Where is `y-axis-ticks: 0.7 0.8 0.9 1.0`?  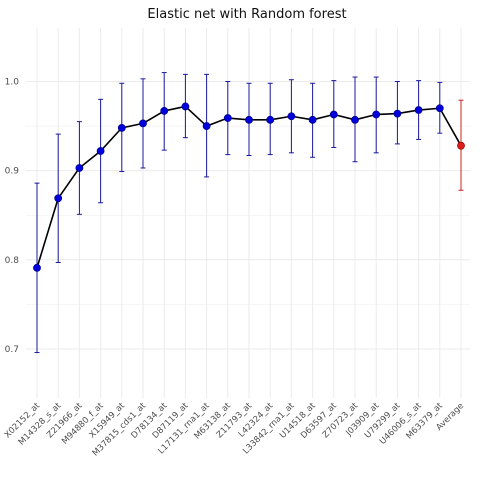
y-axis-ticks: 0.7 0.8 0.9 1.0 is located at coordinates (12, 215).